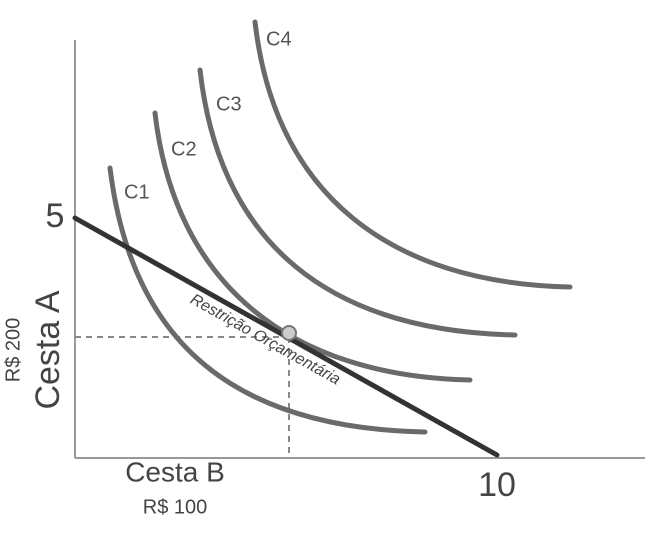 The image size is (652, 533). What do you see at coordinates (184, 149) in the screenshot?
I see `curve-label: C2` at bounding box center [184, 149].